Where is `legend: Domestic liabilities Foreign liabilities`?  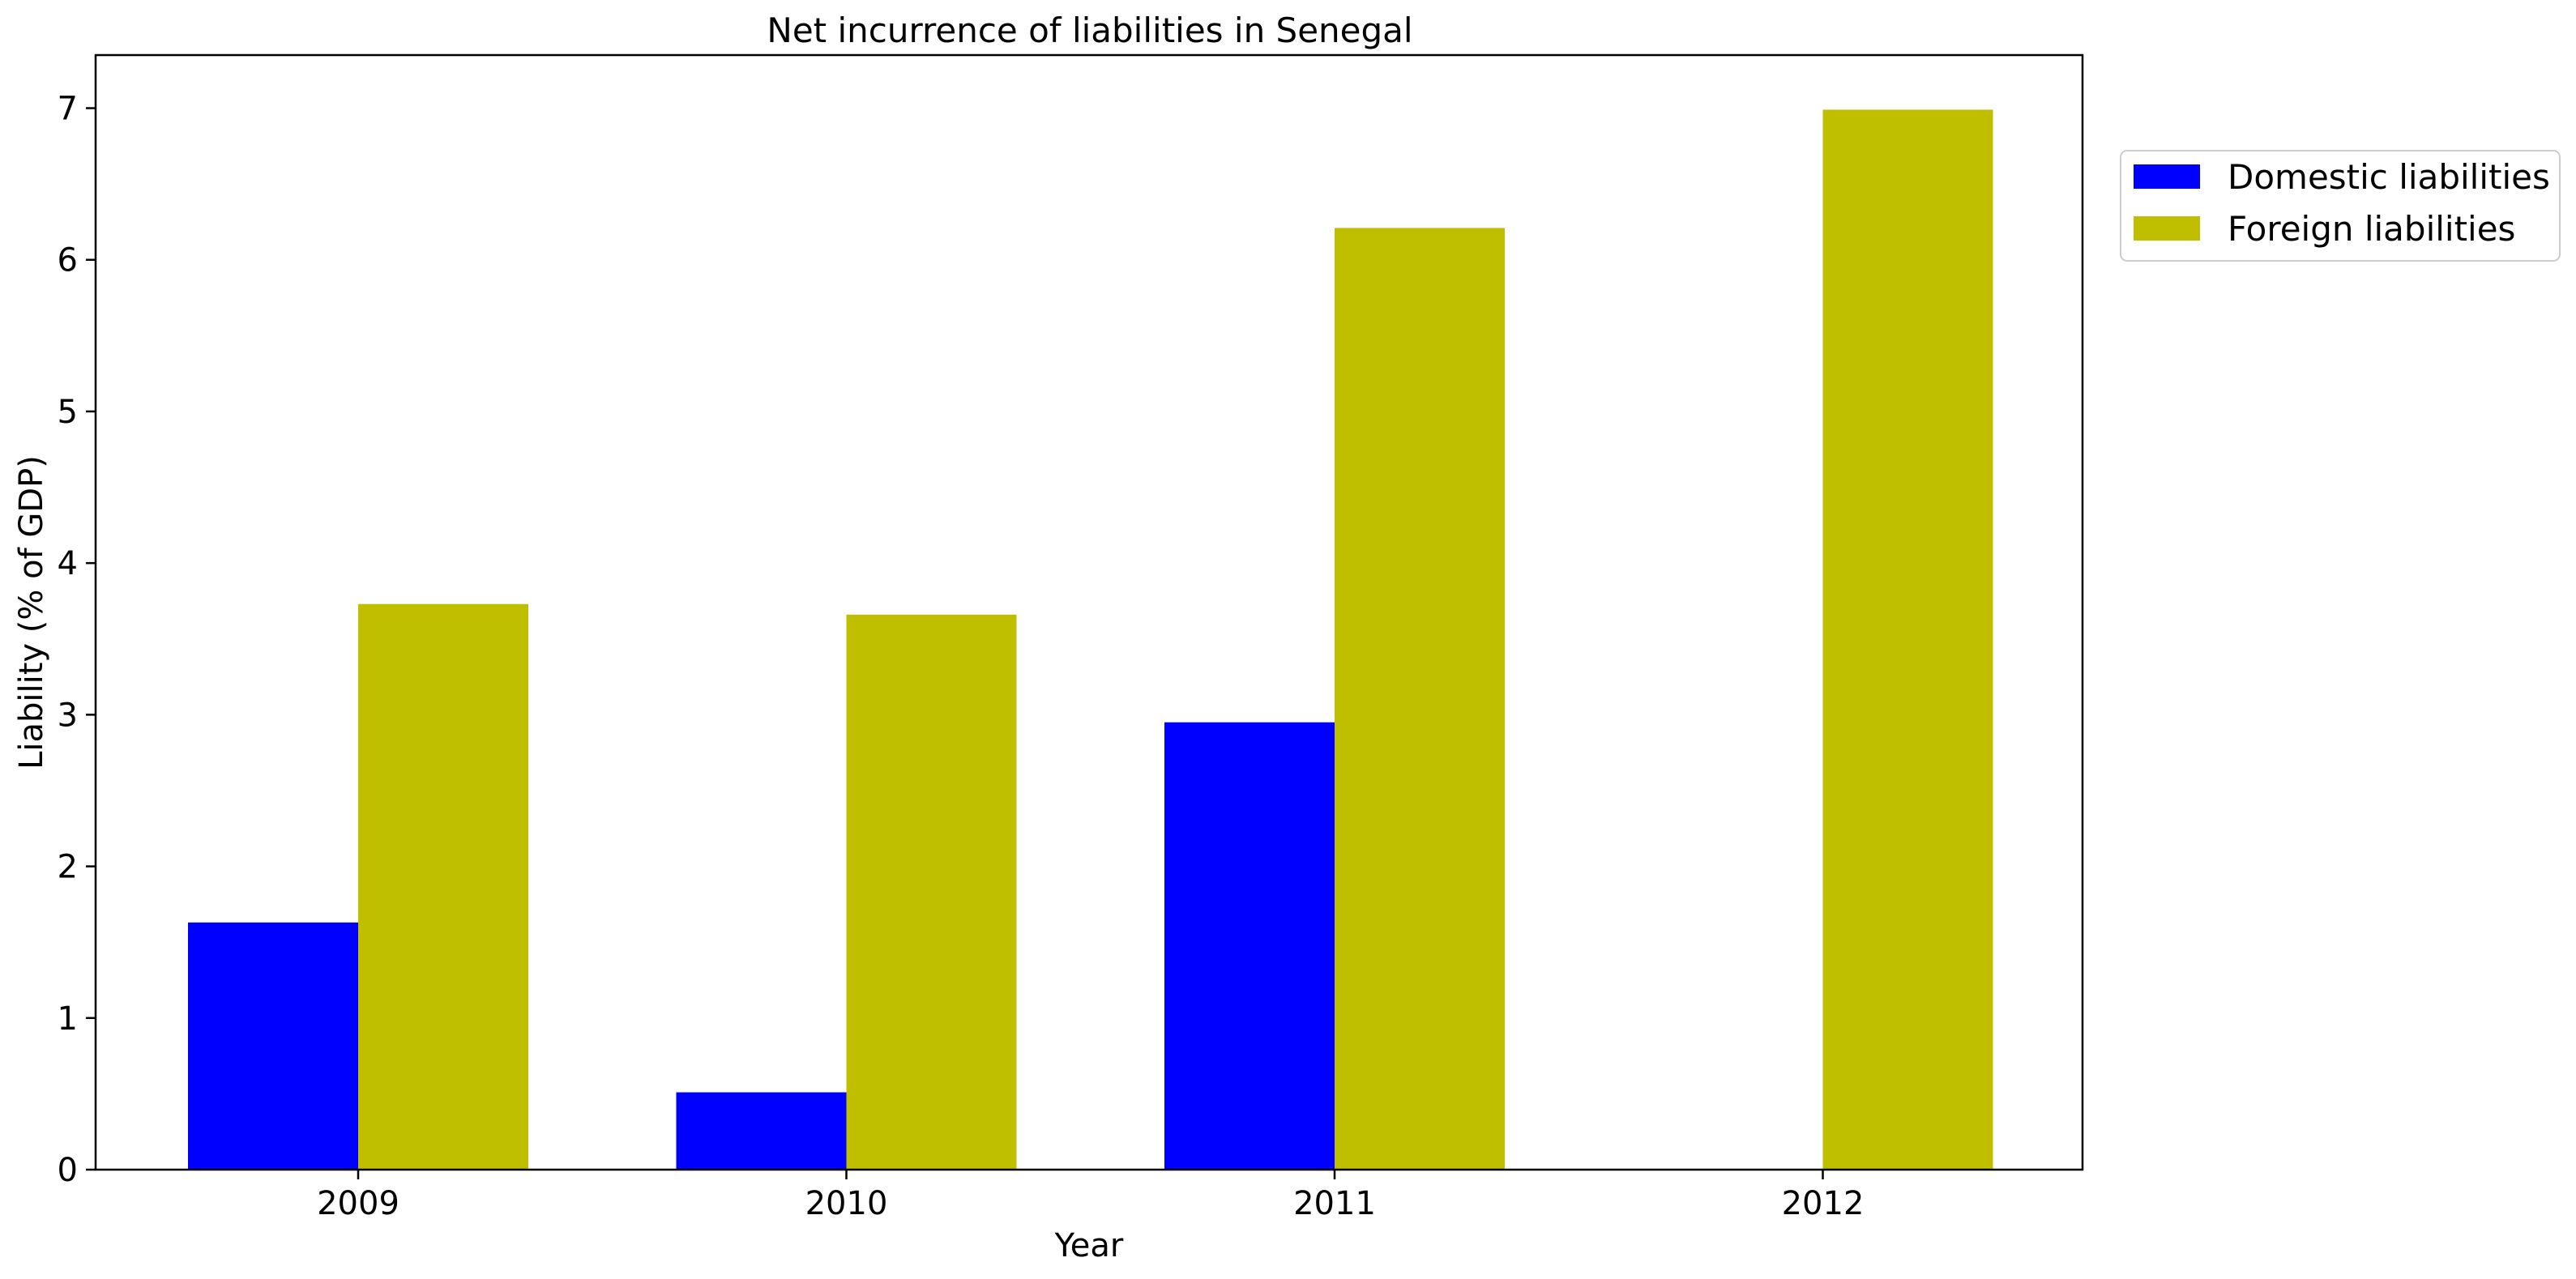 legend: Domestic liabilities Foreign liabilities is located at coordinates (2340, 206).